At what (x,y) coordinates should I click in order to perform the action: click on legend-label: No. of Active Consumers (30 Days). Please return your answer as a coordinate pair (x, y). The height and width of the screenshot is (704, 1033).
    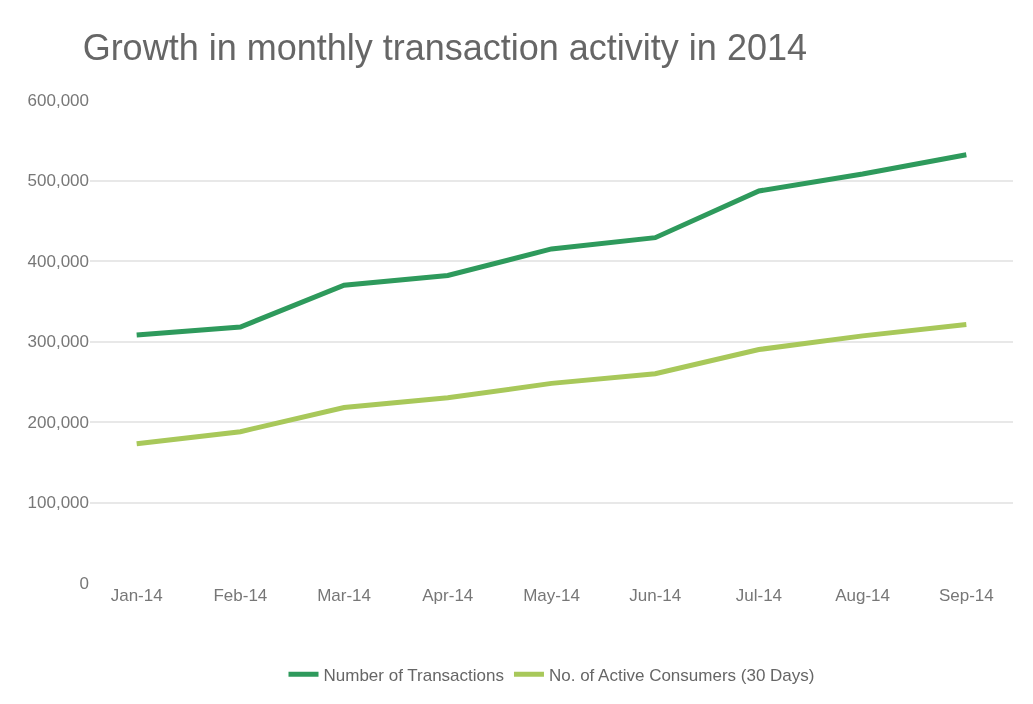
    Looking at the image, I should click on (681, 675).